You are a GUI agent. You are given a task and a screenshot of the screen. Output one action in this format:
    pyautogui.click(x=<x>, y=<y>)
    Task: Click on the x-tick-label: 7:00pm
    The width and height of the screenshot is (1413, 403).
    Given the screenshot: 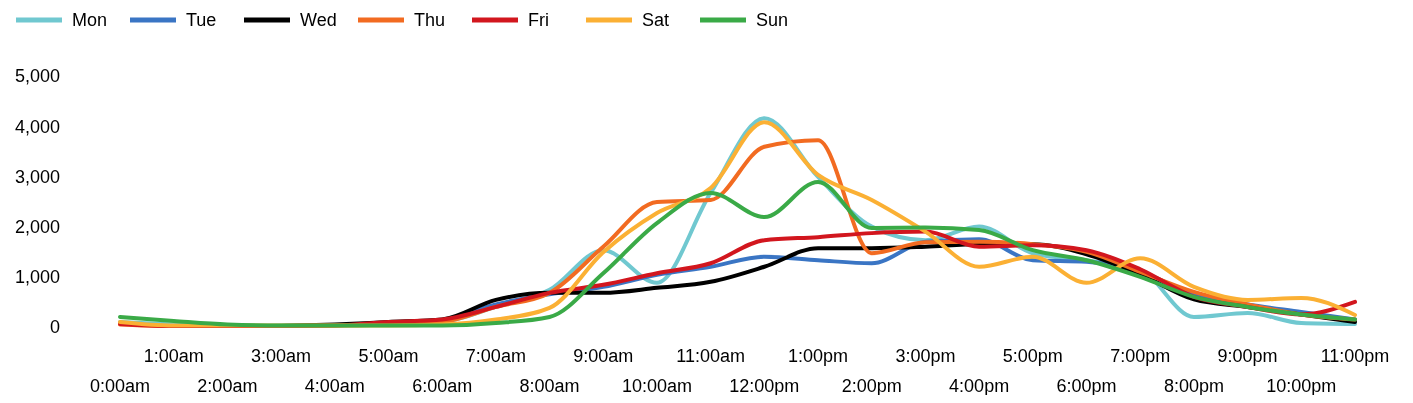 What is the action you would take?
    pyautogui.click(x=1140, y=356)
    